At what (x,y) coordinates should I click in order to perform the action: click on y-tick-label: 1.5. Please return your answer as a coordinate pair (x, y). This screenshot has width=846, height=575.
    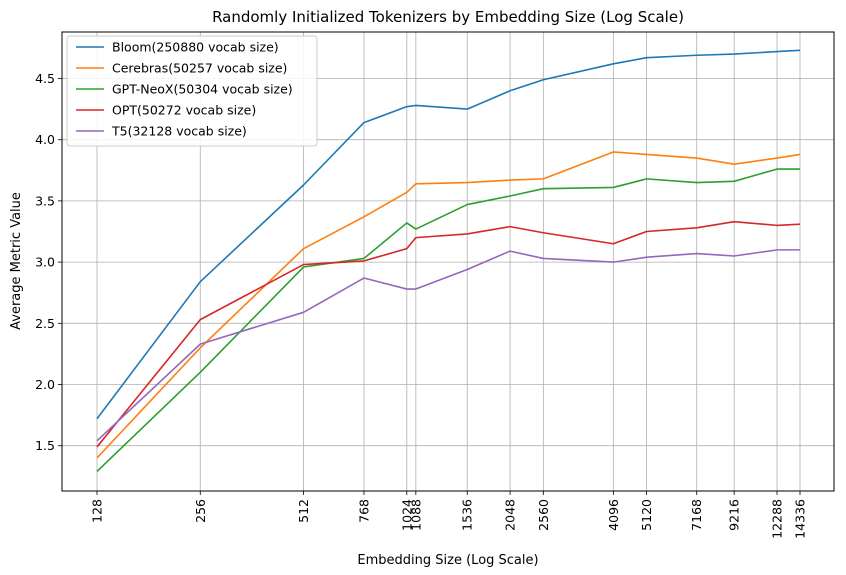
    Looking at the image, I should click on (45, 445).